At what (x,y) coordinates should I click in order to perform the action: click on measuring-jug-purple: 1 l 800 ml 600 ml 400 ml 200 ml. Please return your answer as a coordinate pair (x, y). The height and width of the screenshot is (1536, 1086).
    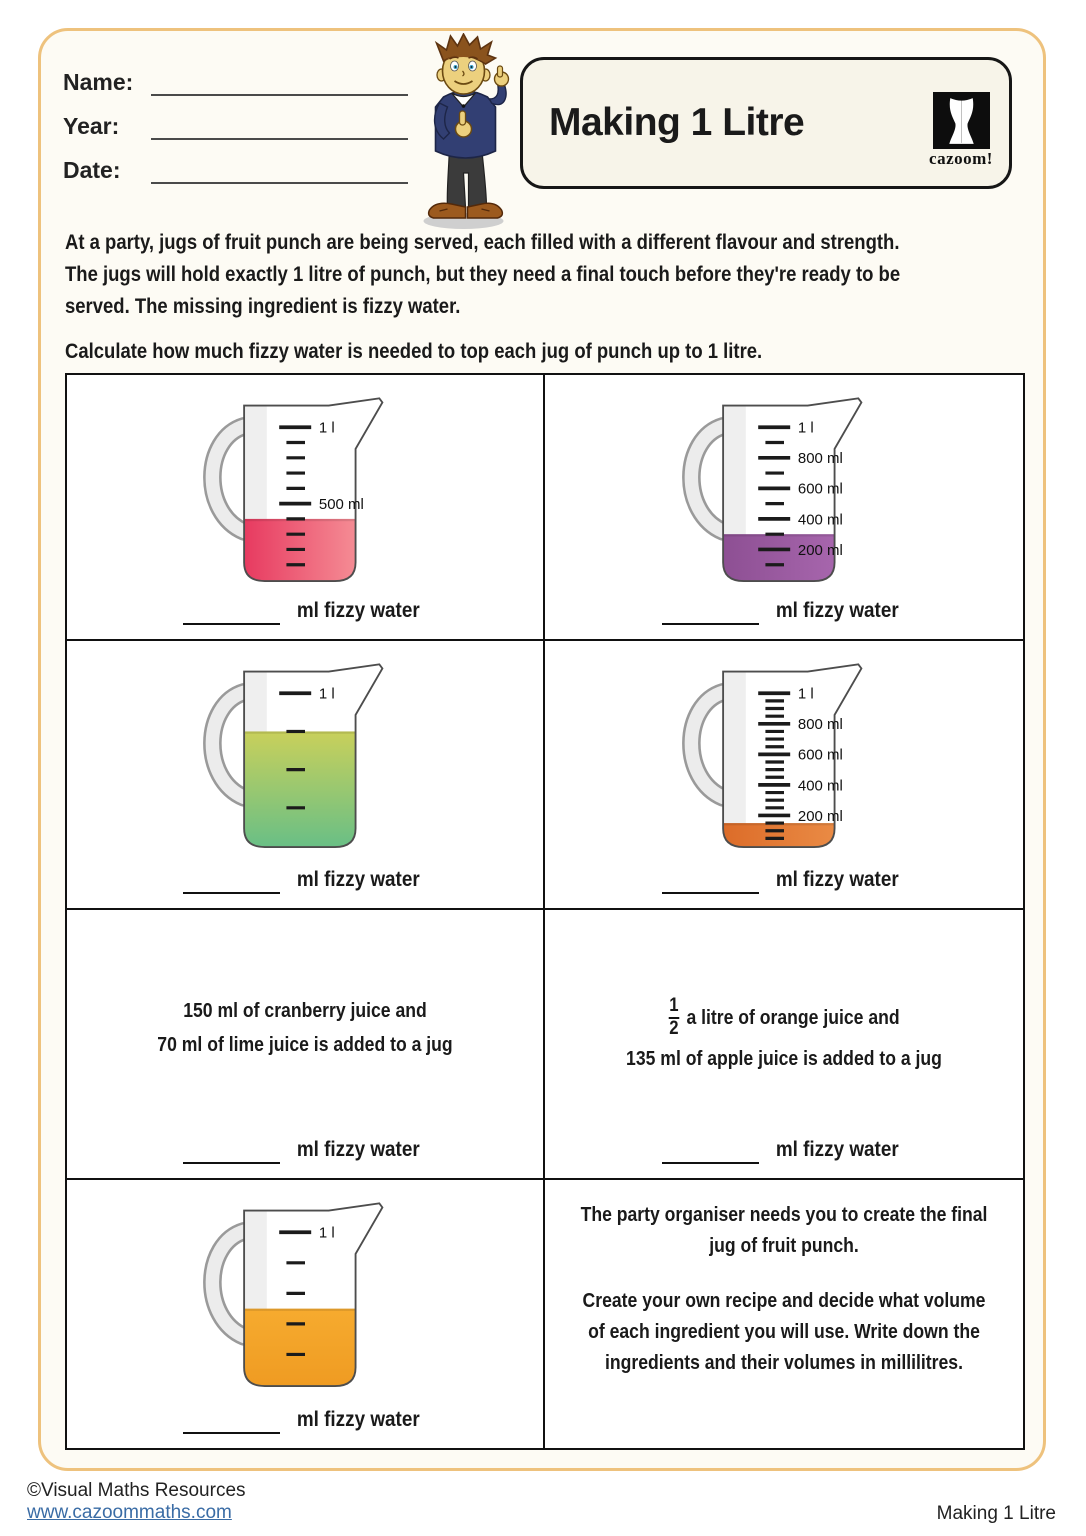
    Looking at the image, I should click on (772, 489).